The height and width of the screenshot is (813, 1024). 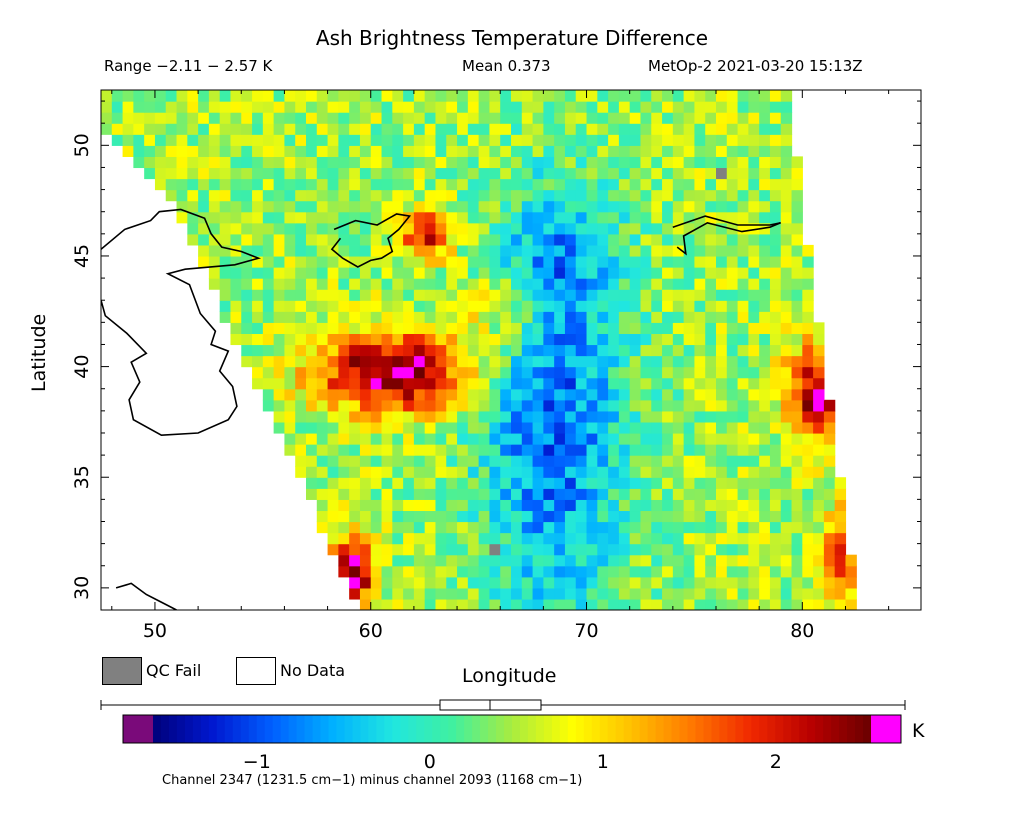 I want to click on coastline-caspian, so click(x=181, y=322).